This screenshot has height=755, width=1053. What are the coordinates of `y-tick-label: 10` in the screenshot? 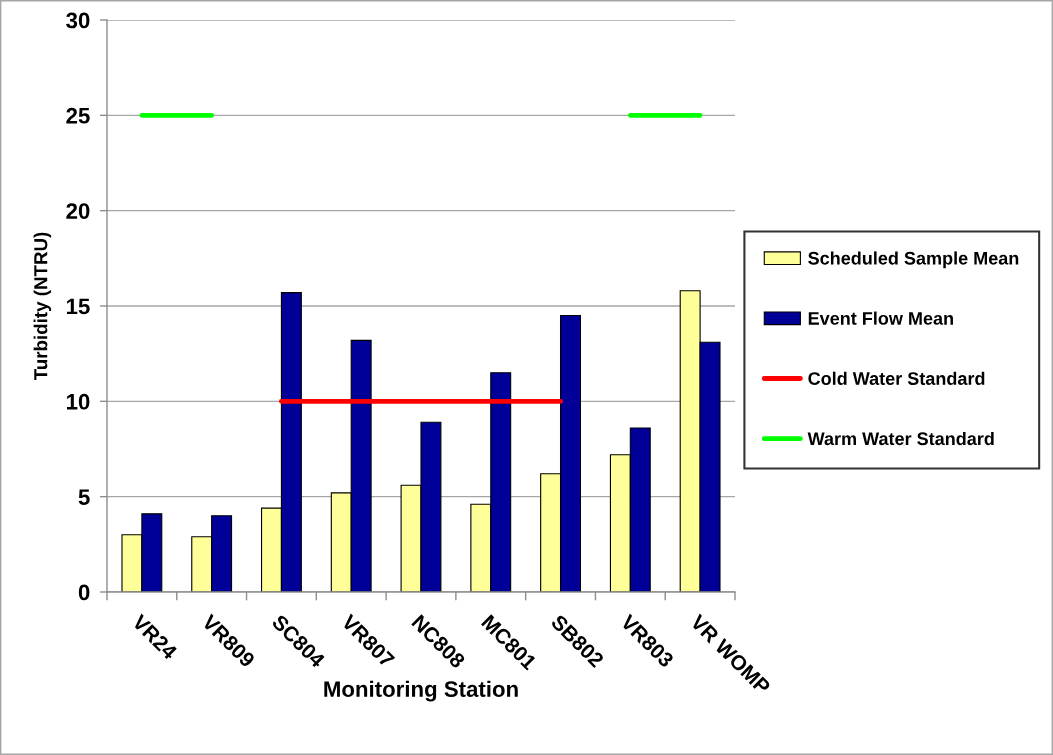 It's located at (78, 401).